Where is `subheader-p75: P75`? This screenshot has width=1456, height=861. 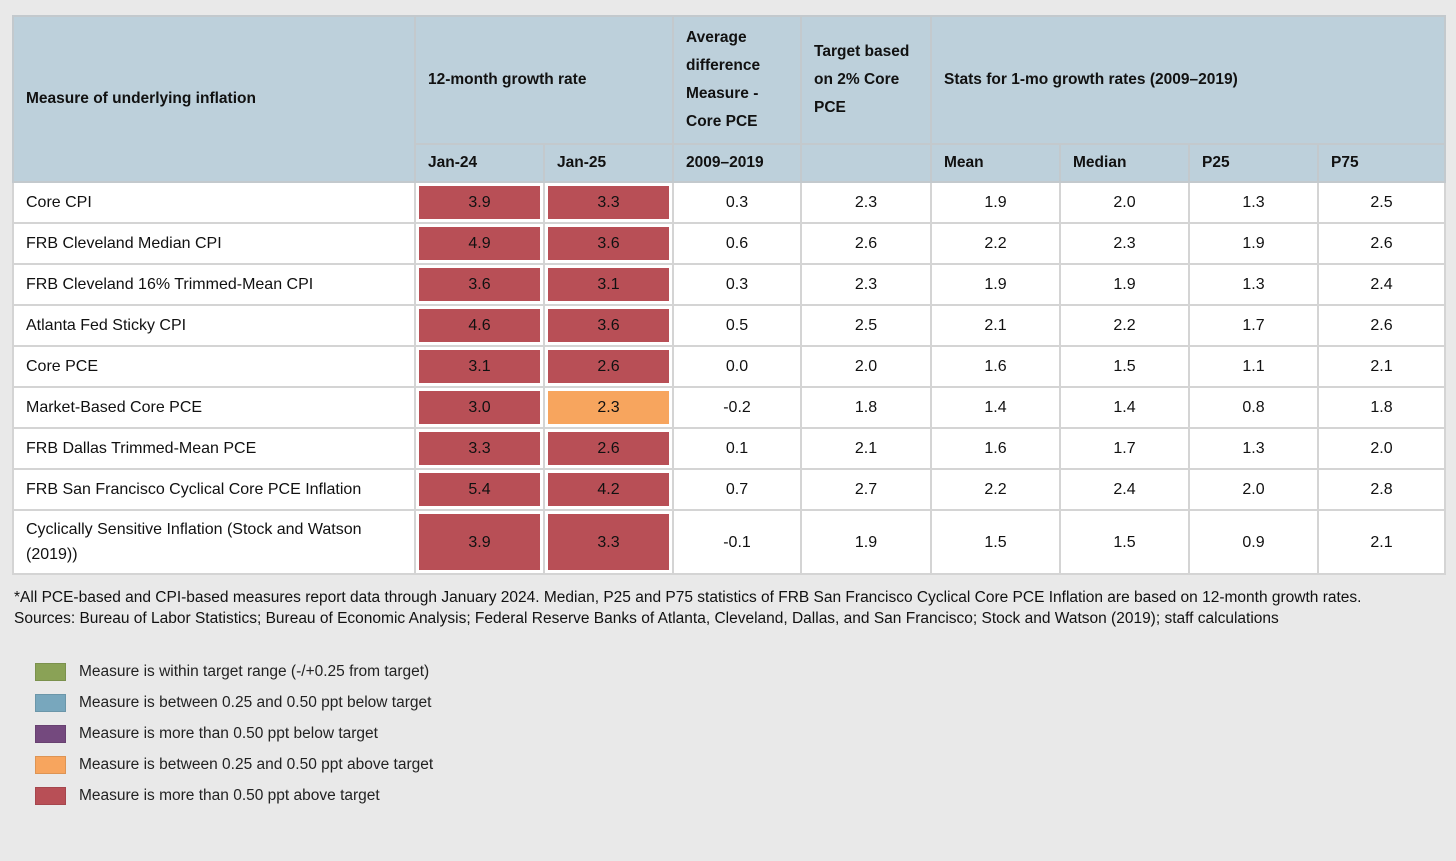 subheader-p75: P75 is located at coordinates (1382, 163).